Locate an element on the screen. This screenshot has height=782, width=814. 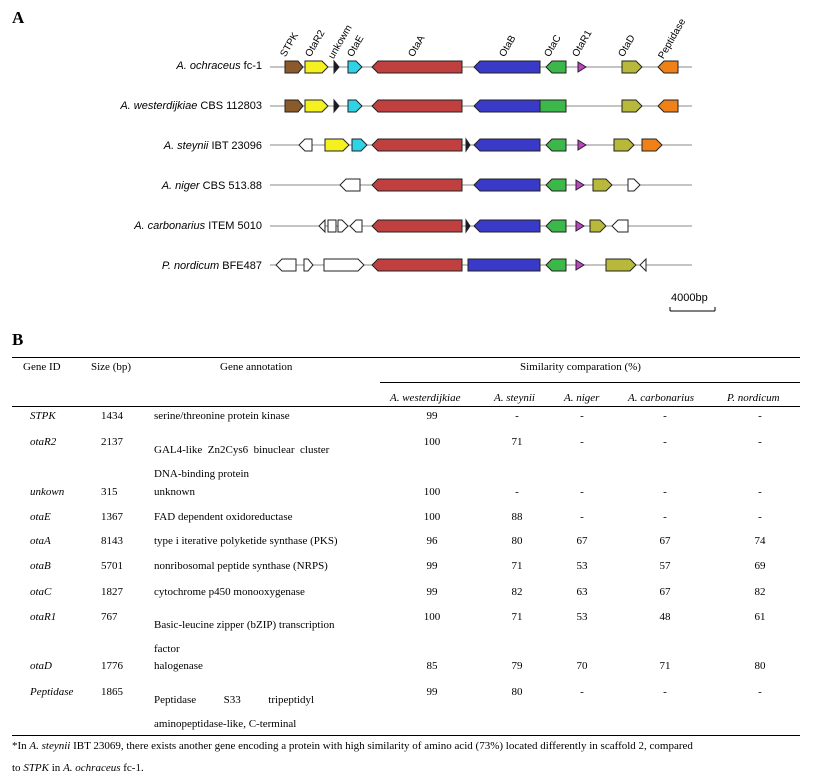
strain-label-5: P. nordicum BFE487 is located at coordinates (211, 266).